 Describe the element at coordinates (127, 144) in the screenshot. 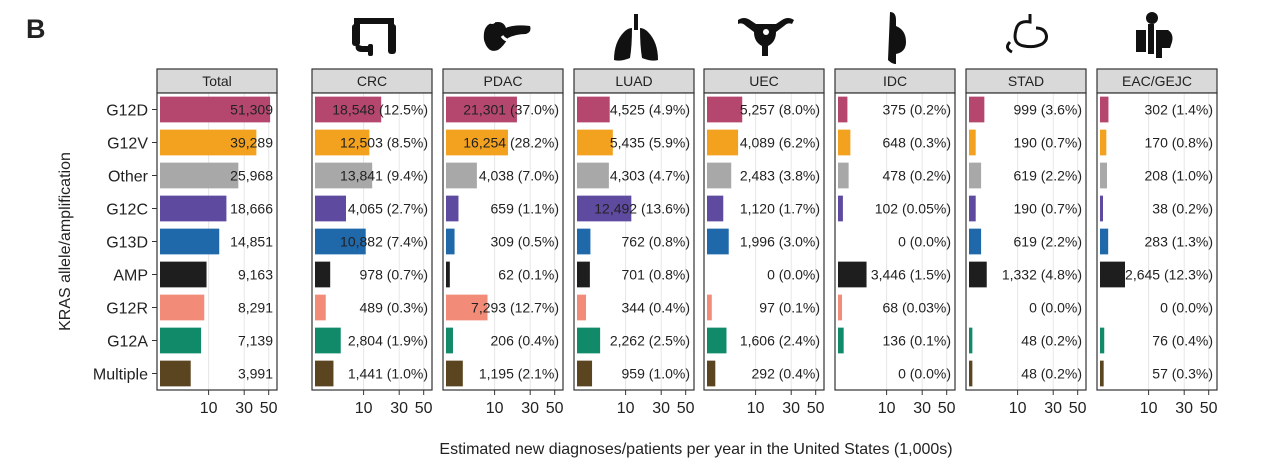

I see `y-category-label: G12V` at that location.